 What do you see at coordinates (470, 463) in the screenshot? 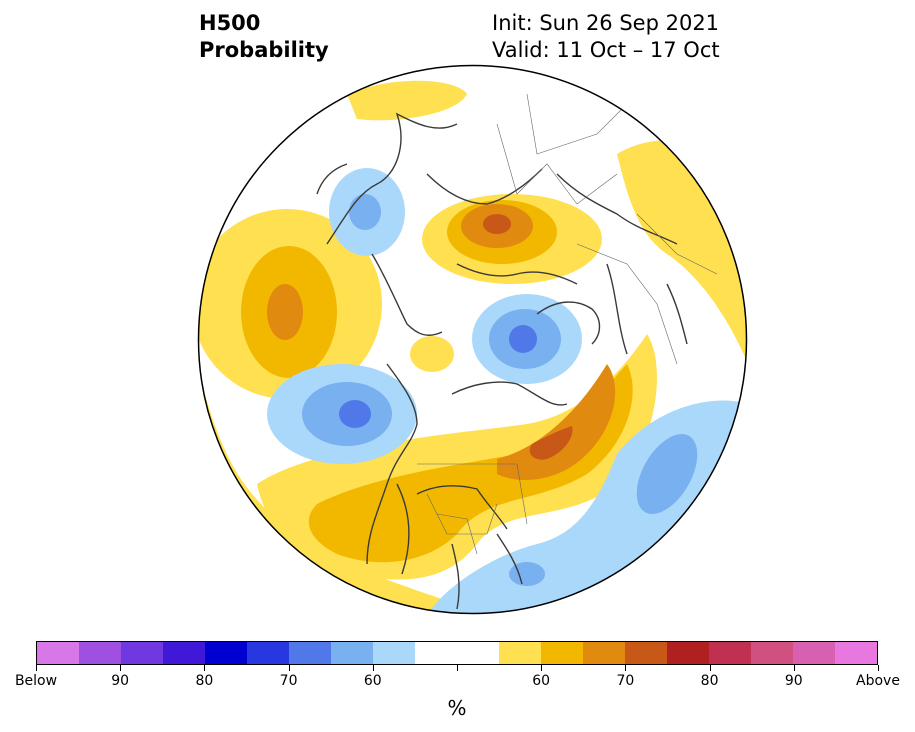
I see `contour-above-mid` at bounding box center [470, 463].